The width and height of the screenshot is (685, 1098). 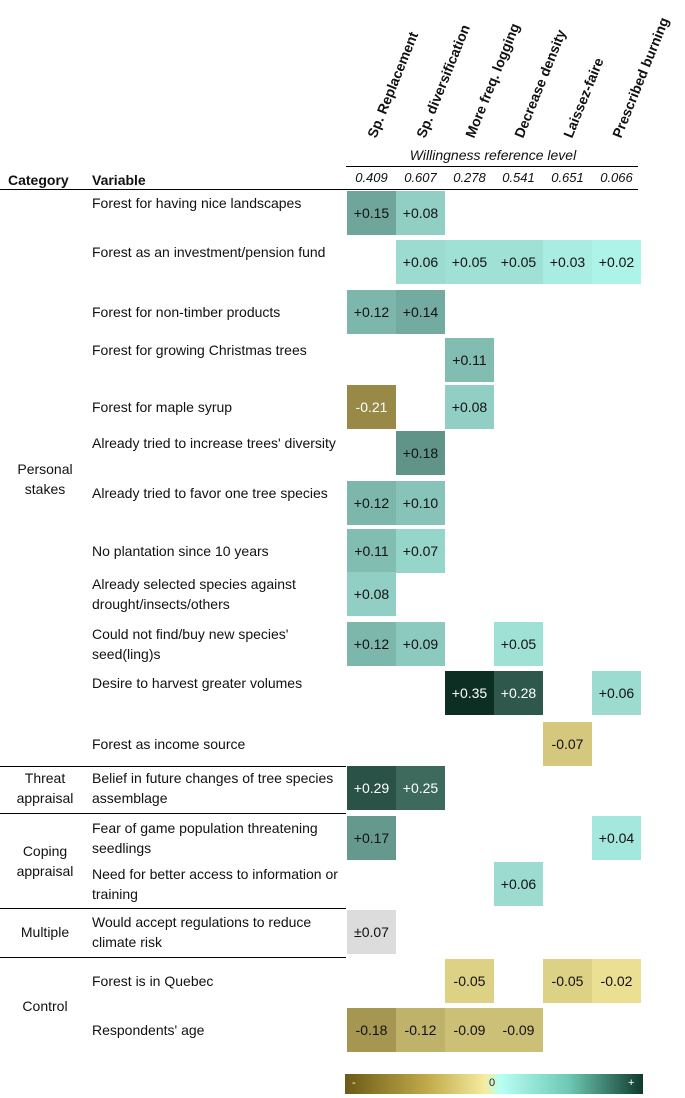 I want to click on column-header: More freq. logging, so click(x=492, y=80).